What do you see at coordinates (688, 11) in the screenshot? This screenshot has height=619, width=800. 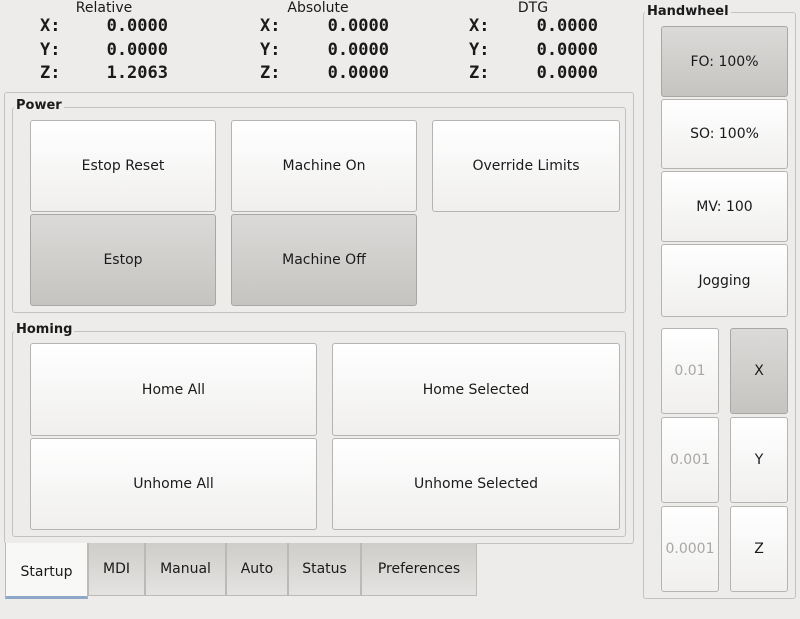 I see `handwheel-title: Handwheel` at bounding box center [688, 11].